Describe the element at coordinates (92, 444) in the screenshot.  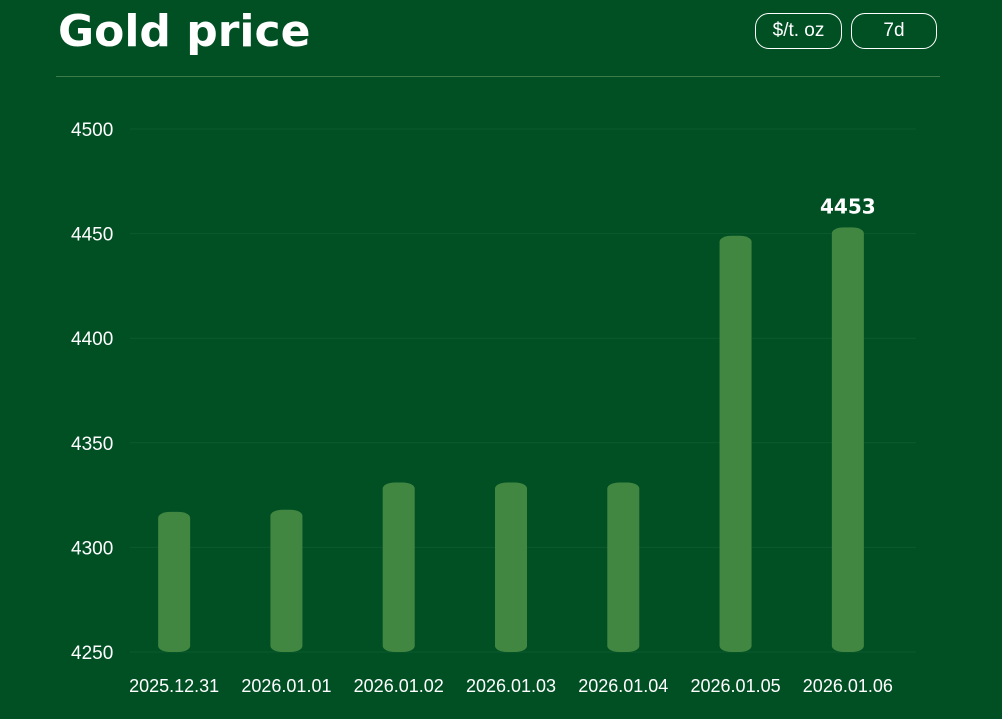
I see `y-tick-label: 4350` at that location.